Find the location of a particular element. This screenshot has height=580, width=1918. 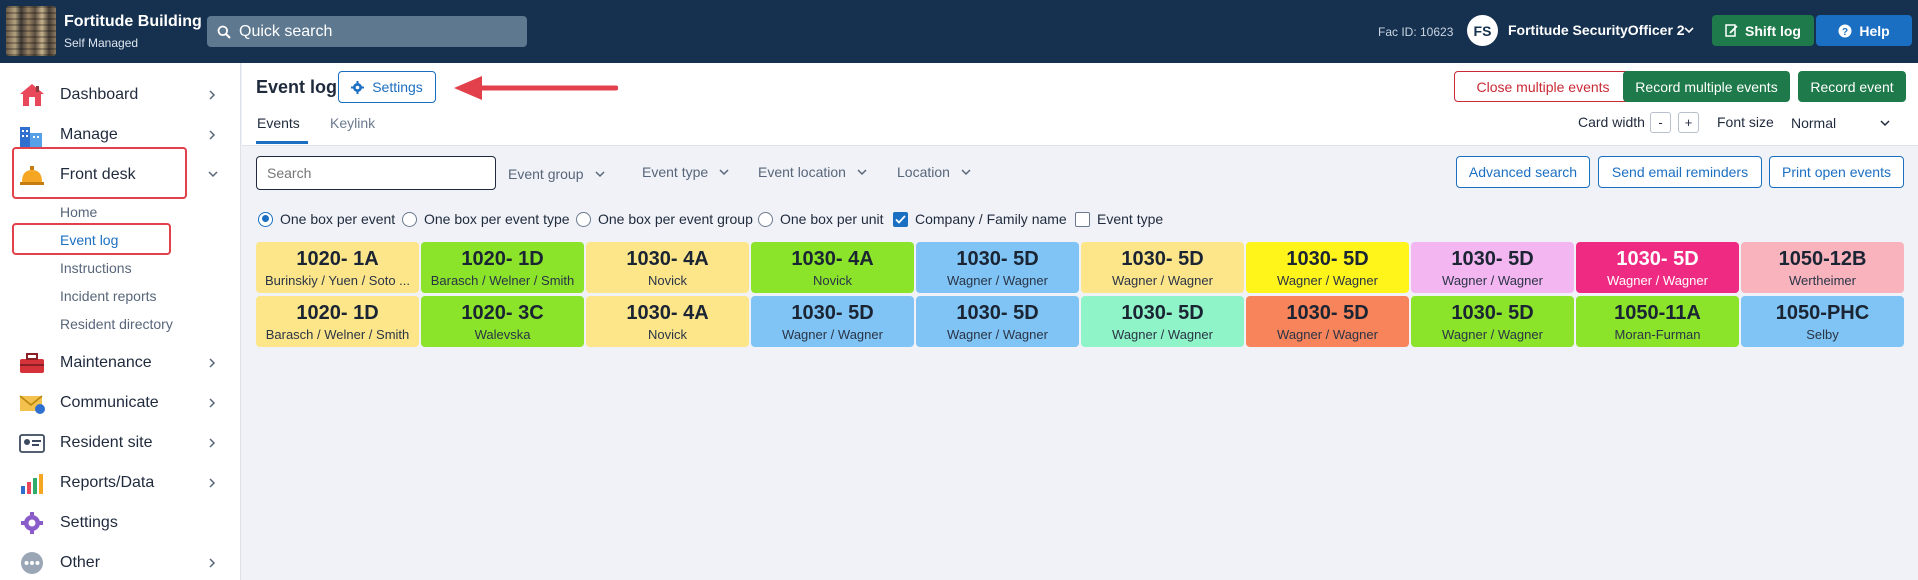

sidebar-item-maintenance: Maintenance is located at coordinates (120, 363).